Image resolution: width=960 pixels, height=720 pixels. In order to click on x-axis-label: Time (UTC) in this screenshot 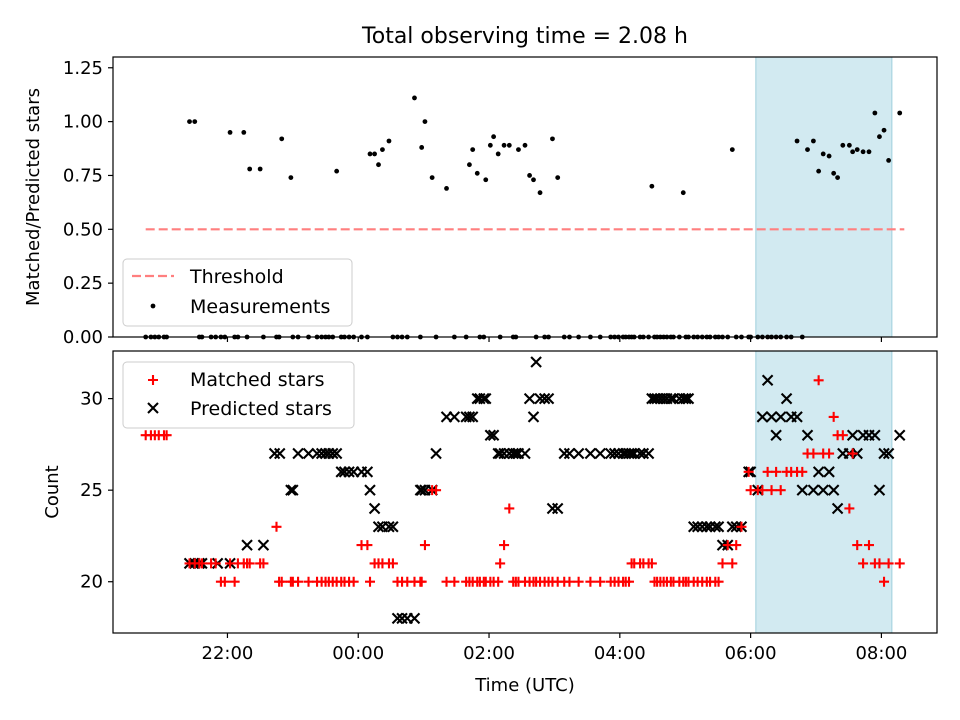, I will do `click(524, 685)`.